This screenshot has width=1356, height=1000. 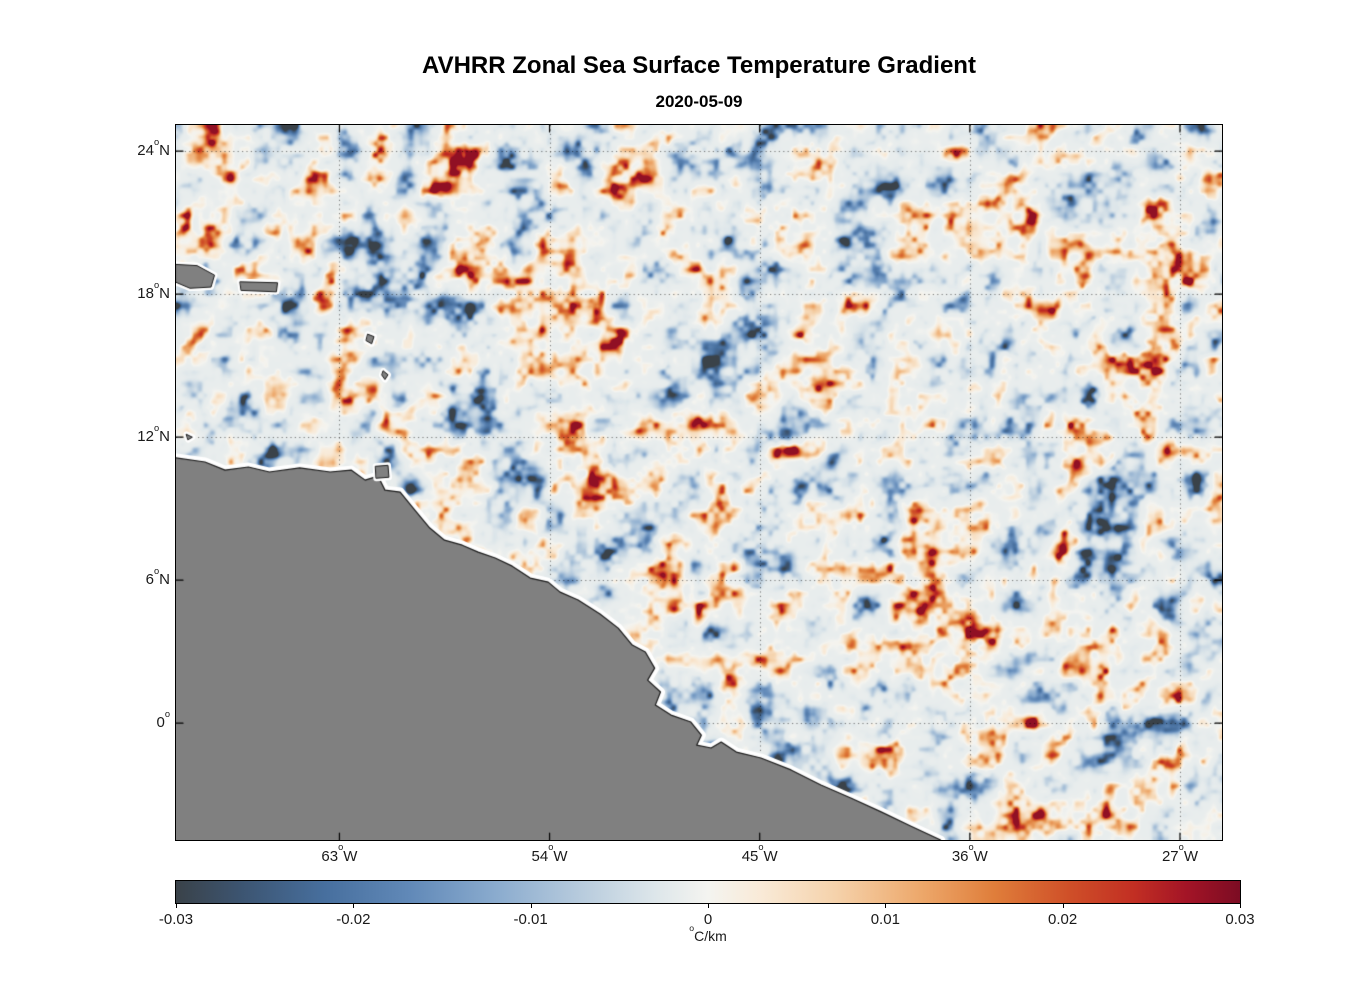 I want to click on colorbar-tick-label: 0, so click(x=708, y=919).